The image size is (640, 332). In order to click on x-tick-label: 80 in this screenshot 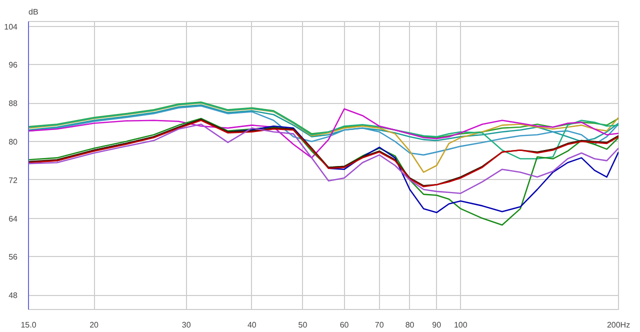, I will do `click(410, 325)`.